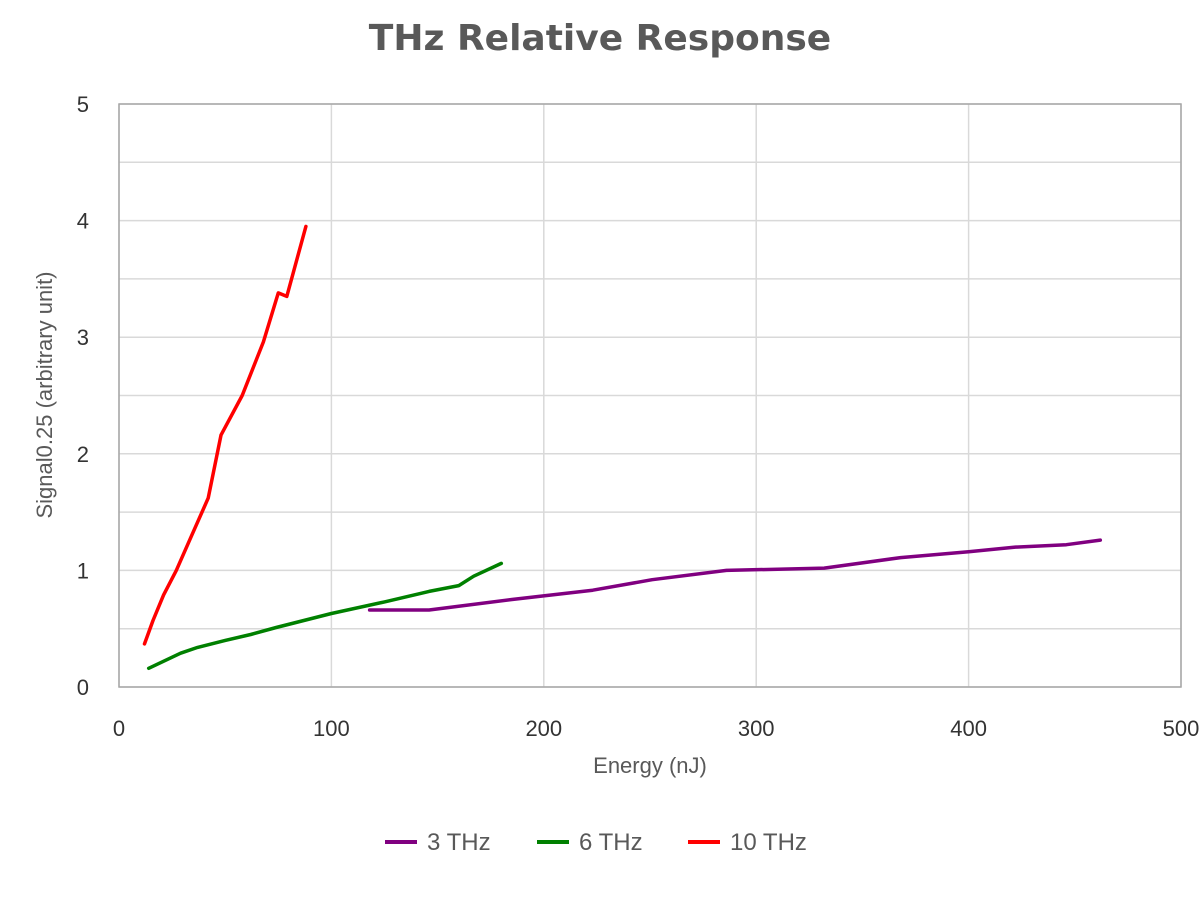  I want to click on legend-label-6-thz: 6 THz, so click(611, 842).